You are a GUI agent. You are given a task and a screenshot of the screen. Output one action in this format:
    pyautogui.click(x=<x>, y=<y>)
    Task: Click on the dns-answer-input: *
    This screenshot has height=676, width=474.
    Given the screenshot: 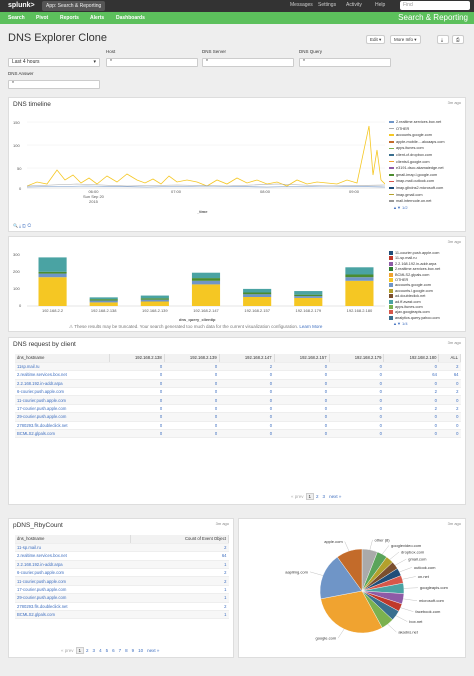 What is the action you would take?
    pyautogui.click(x=54, y=84)
    